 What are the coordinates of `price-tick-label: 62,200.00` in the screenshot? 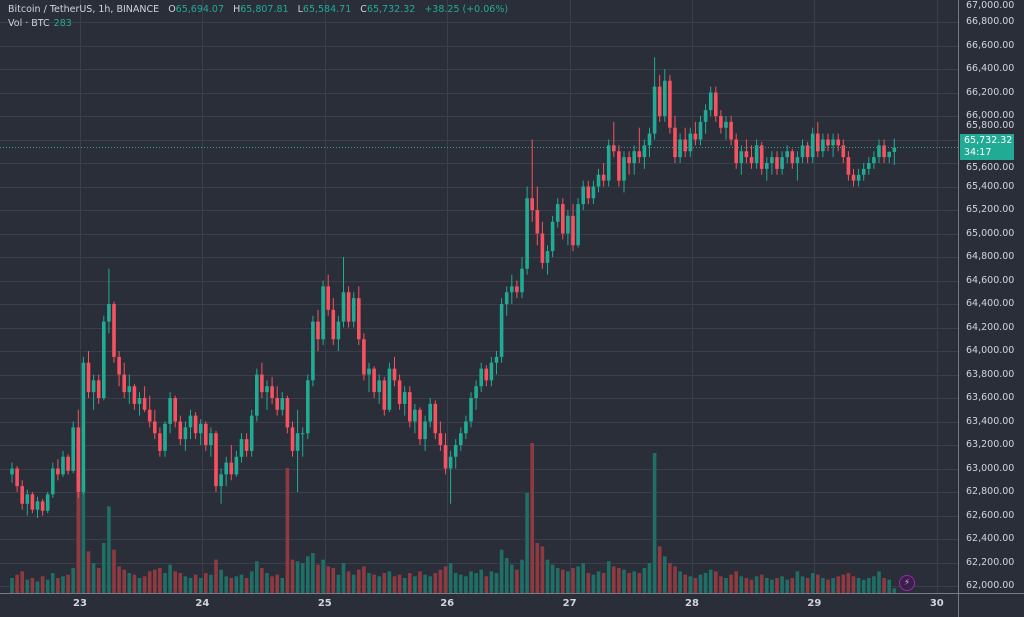 It's located at (990, 562).